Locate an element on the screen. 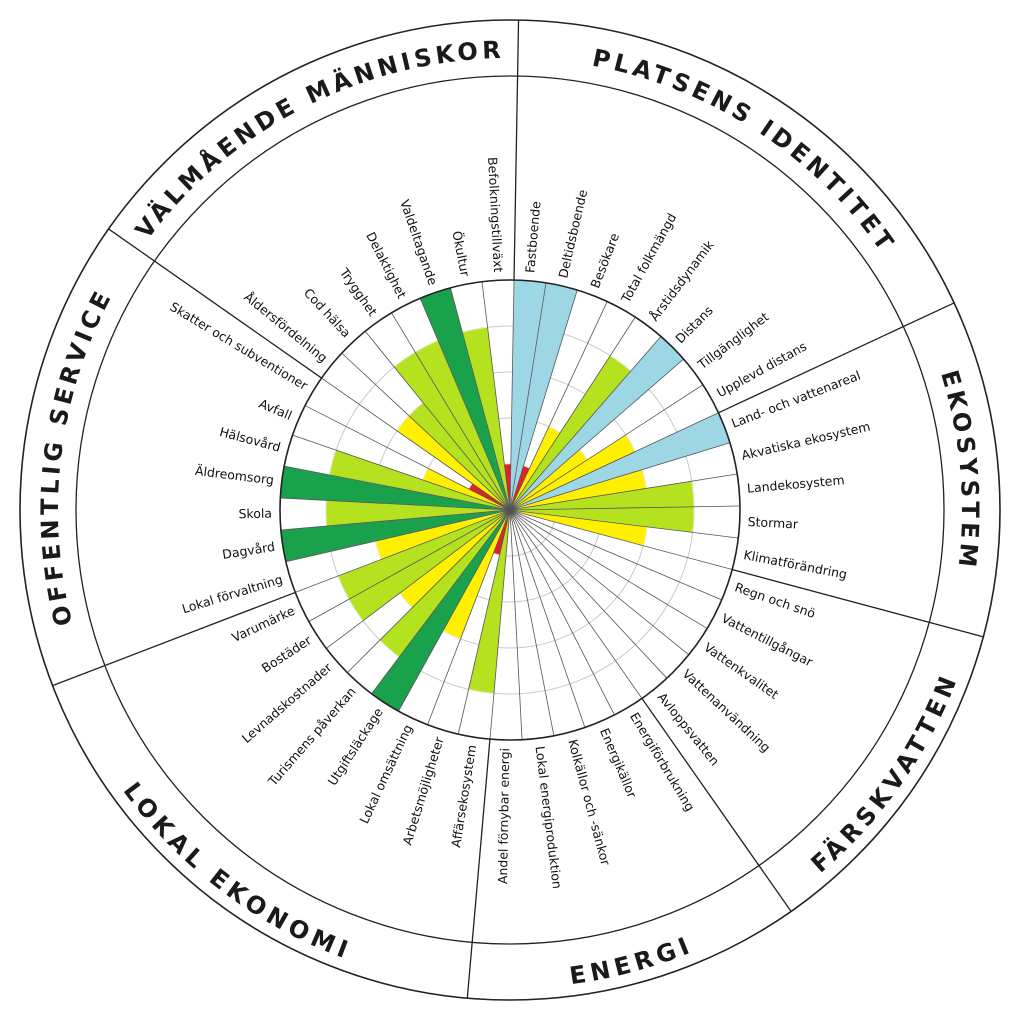  indicator-label: Trygghet is located at coordinates (358, 292).